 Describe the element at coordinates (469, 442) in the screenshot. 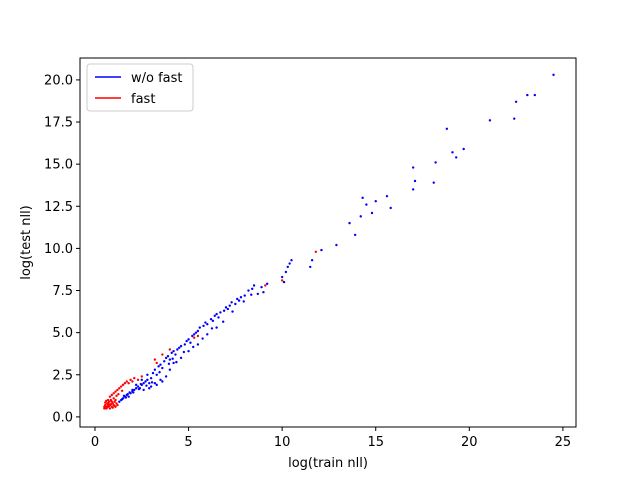

I see `x-tick-label: 20` at that location.